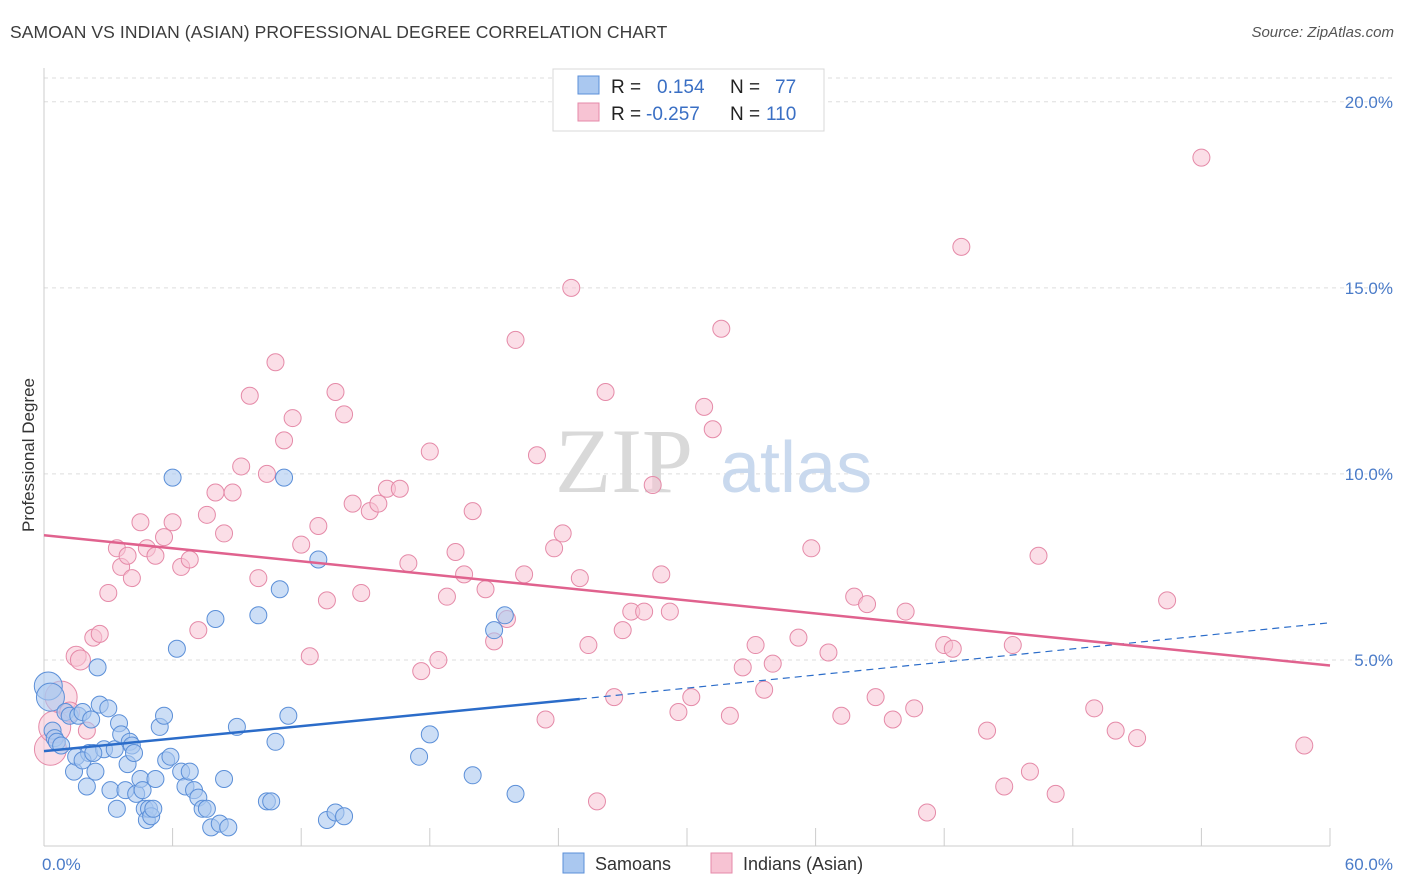 This screenshot has height=892, width=1406. I want to click on legend-r-label-2: R =, so click(626, 114).